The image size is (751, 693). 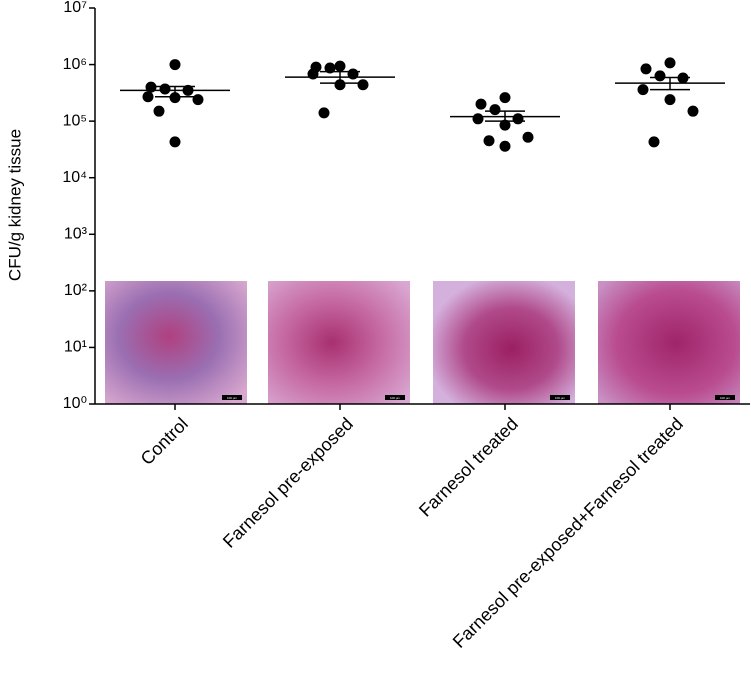 I want to click on y-tick-label: 10⁷, so click(x=75, y=8).